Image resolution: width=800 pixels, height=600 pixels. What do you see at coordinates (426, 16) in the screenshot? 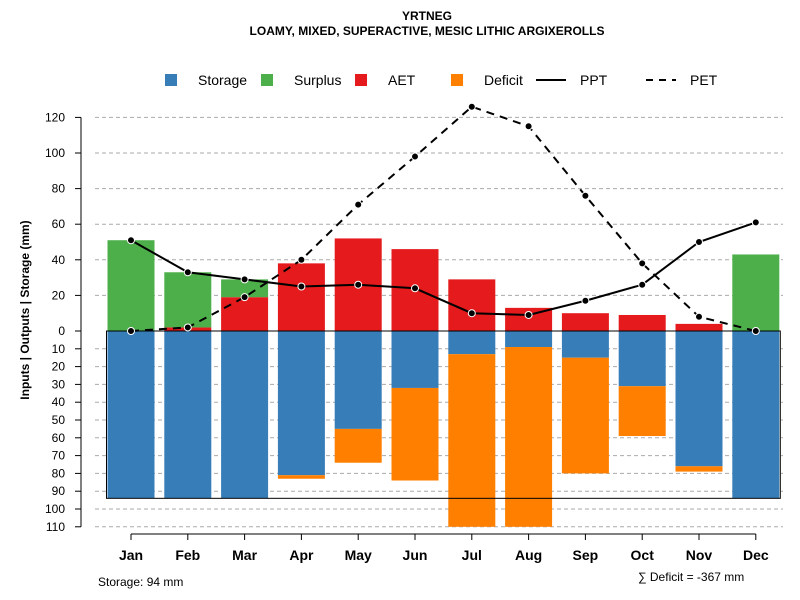
I see `chart-title: YRTNEG` at bounding box center [426, 16].